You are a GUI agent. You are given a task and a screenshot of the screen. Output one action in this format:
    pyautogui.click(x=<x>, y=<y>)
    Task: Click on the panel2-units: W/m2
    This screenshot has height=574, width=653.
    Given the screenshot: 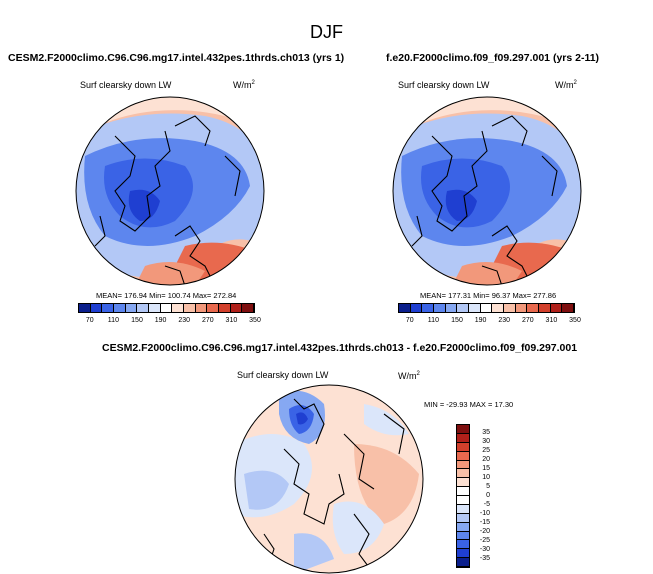 What is the action you would take?
    pyautogui.click(x=566, y=85)
    